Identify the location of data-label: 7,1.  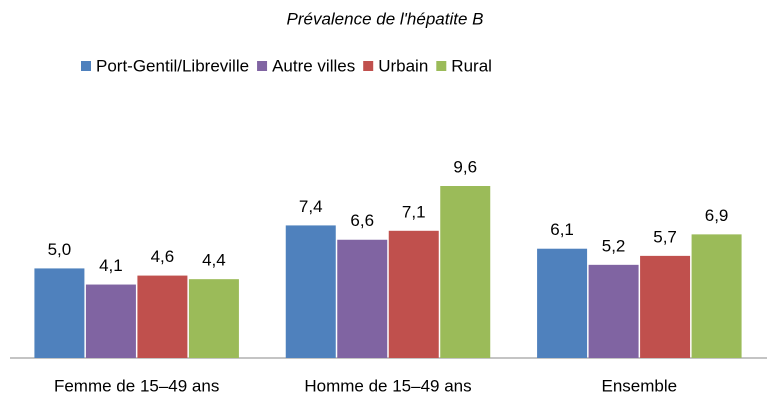
(414, 211).